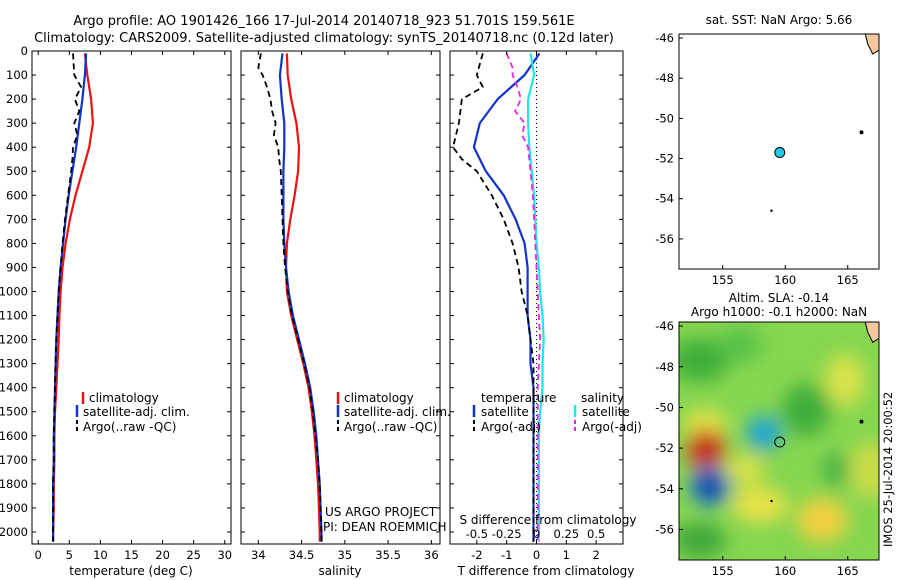 The width and height of the screenshot is (900, 580). What do you see at coordinates (14, 340) in the screenshot?
I see `depth-tick-label: 1200` at bounding box center [14, 340].